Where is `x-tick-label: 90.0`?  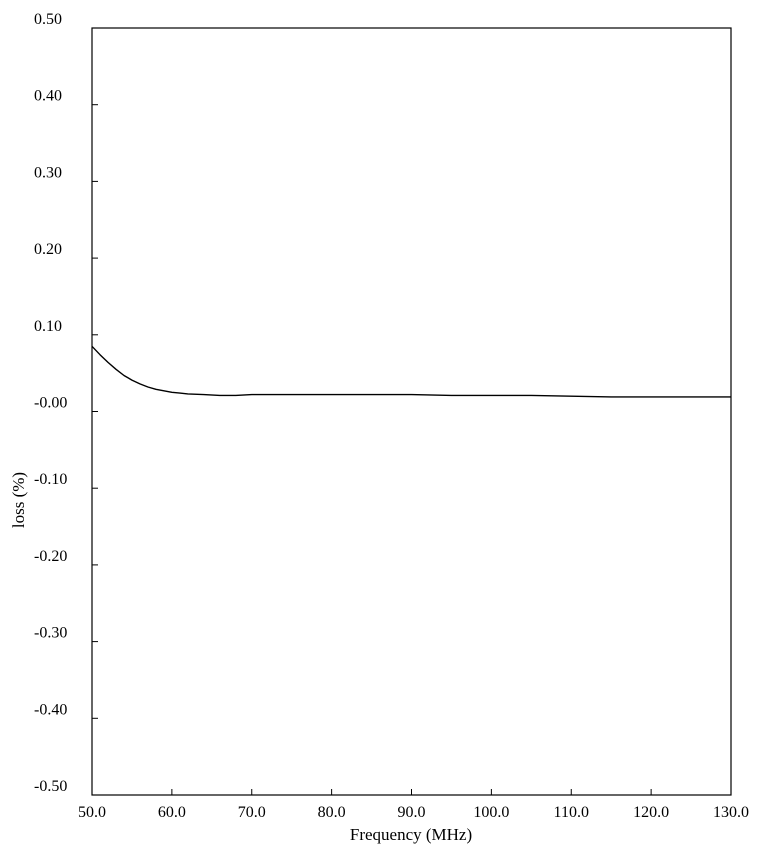 x-tick-label: 90.0 is located at coordinates (412, 812).